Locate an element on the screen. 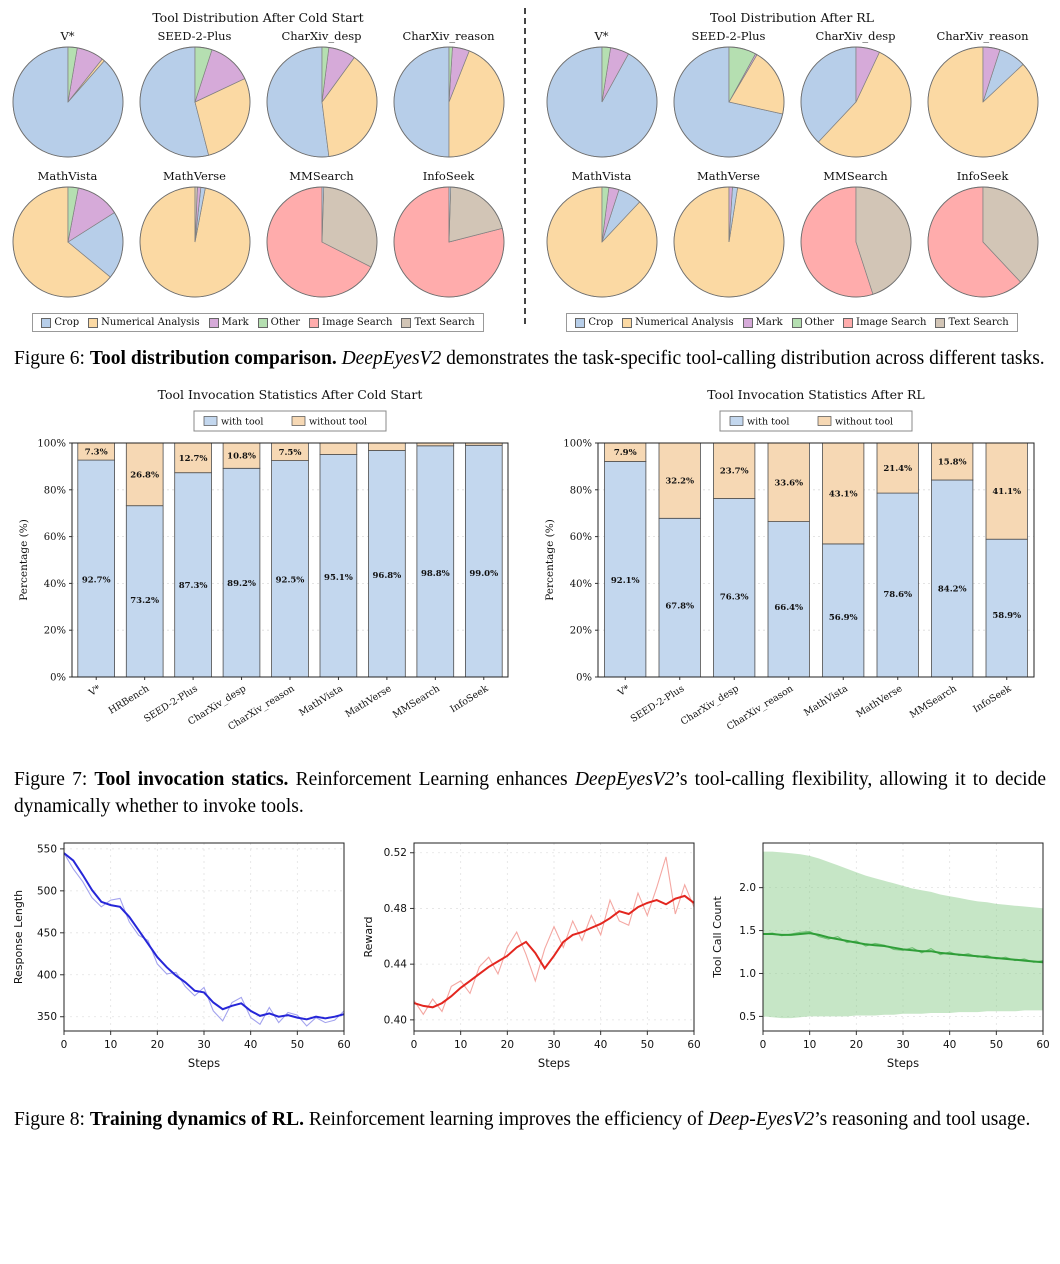 Image resolution: width=1060 pixels, height=1264 pixels. legend-swatch-with-tool is located at coordinates (210, 421).